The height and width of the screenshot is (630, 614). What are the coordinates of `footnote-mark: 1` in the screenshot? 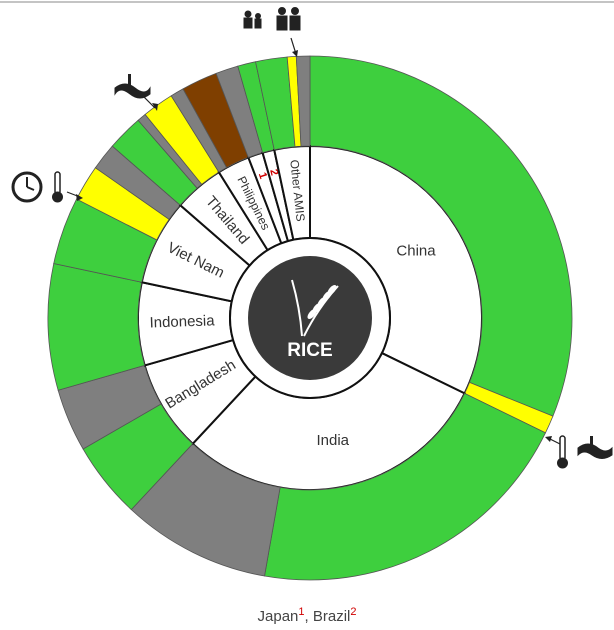 It's located at (301, 612).